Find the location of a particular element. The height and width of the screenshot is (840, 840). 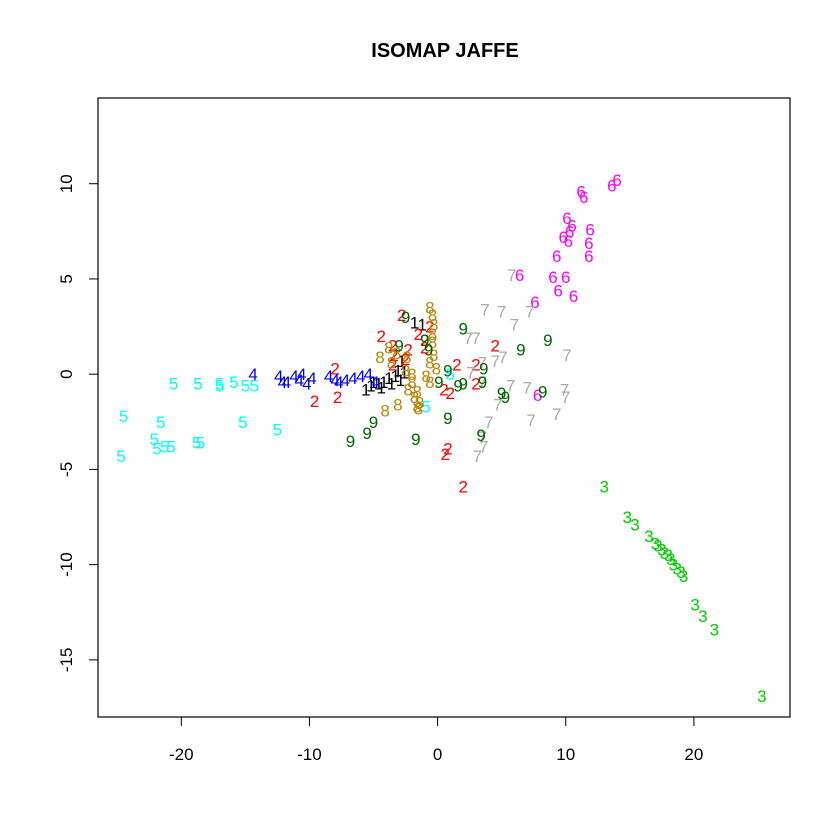

x-tick-label: -20 is located at coordinates (181, 754).